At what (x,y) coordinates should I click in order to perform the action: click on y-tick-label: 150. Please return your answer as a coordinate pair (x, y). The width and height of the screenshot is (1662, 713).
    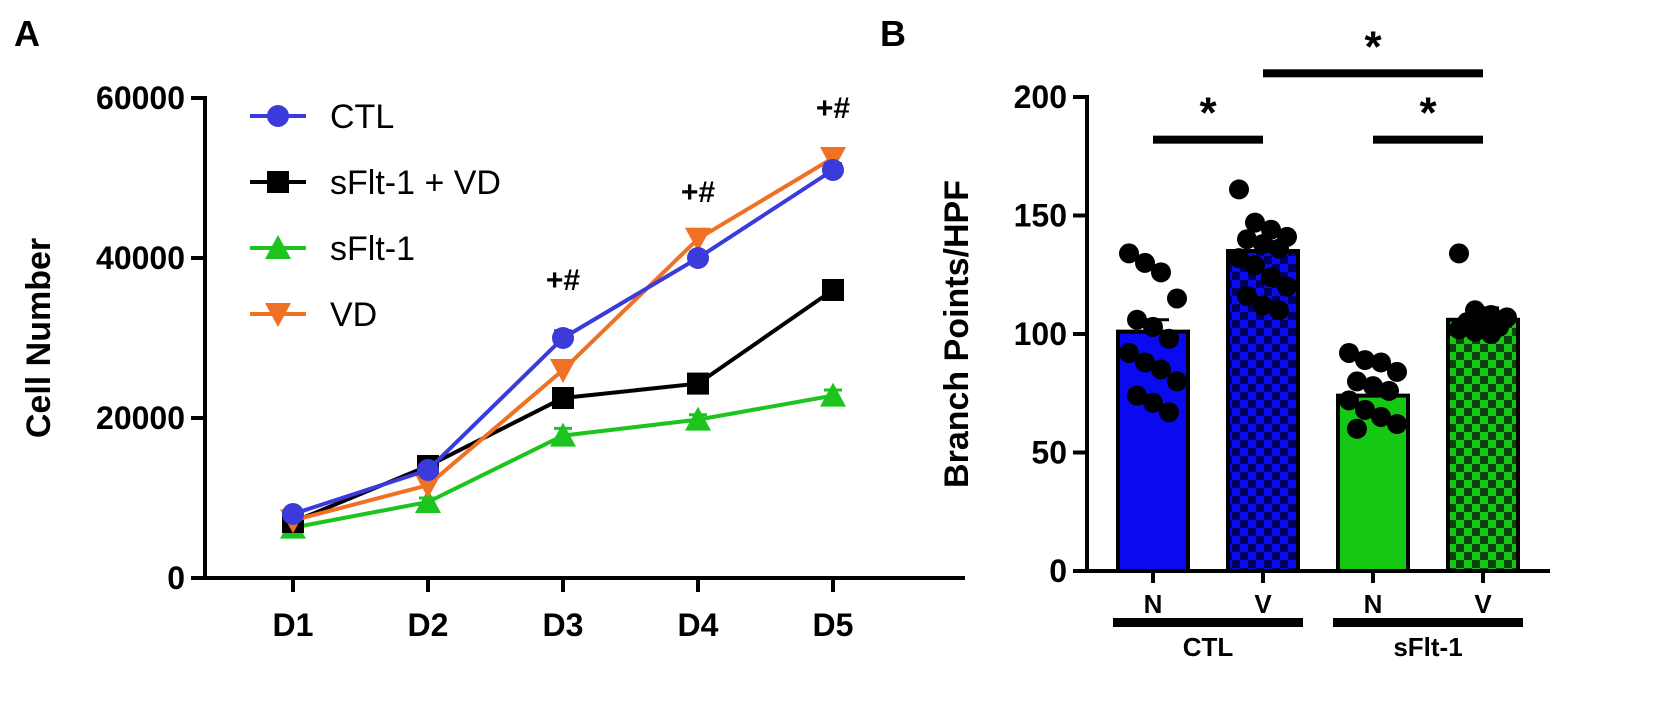
    Looking at the image, I should click on (1040, 216).